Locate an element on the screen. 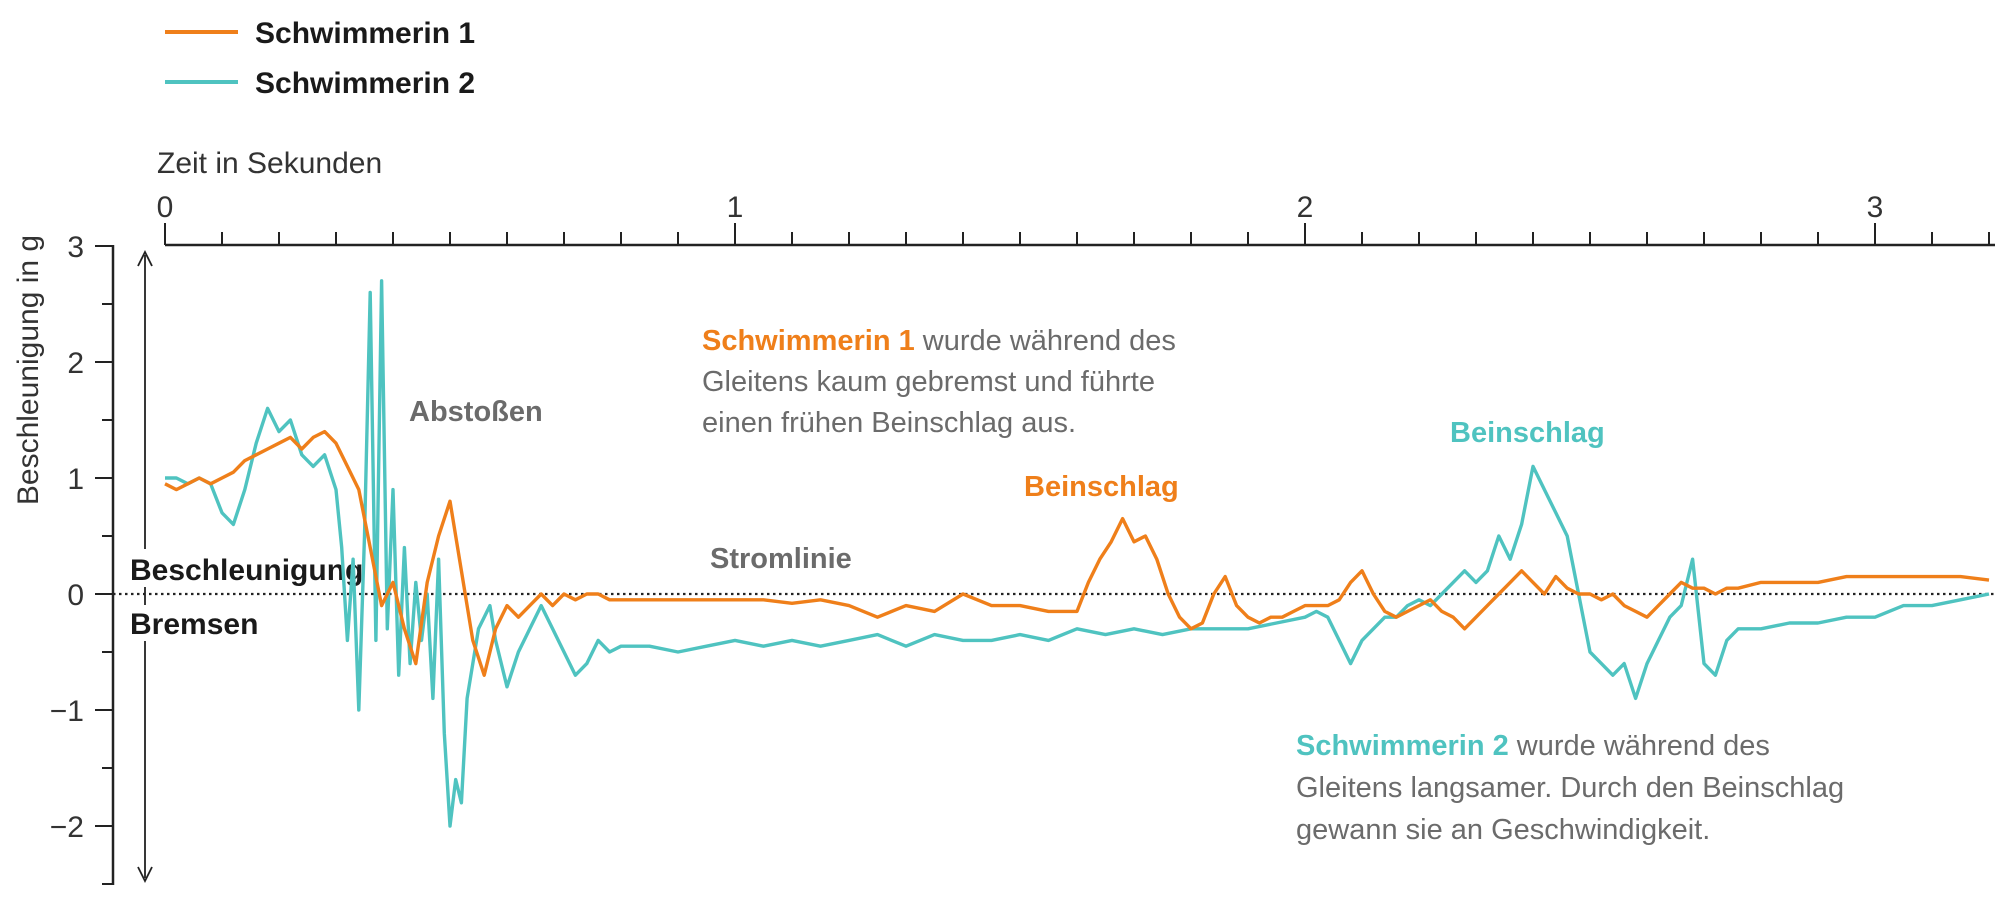 The width and height of the screenshot is (2000, 898). y-tick-label: 3 is located at coordinates (75, 247).